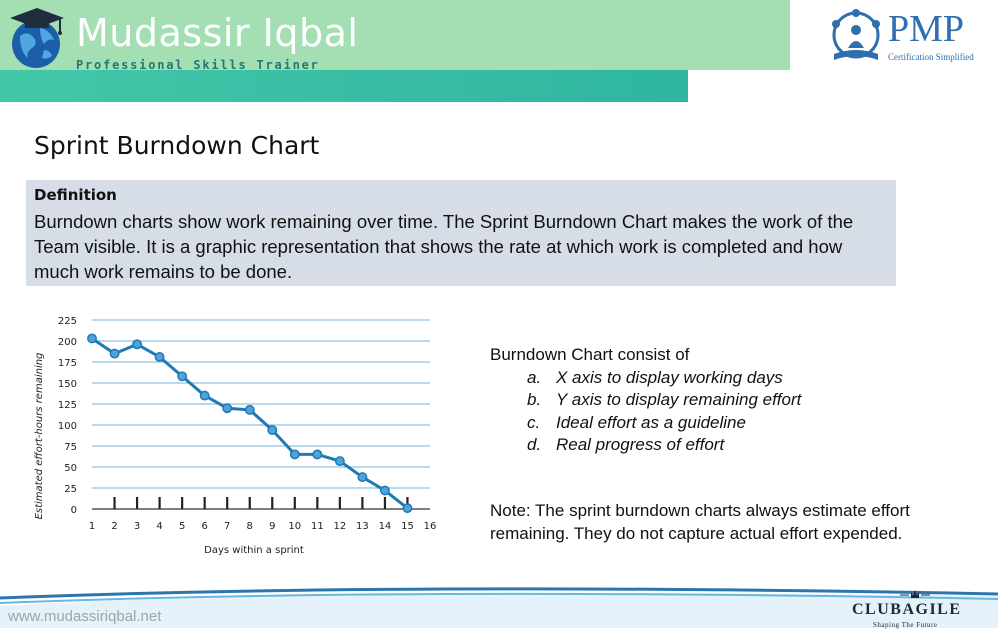  Describe the element at coordinates (534, 444) in the screenshot. I see `list-marker: d.` at that location.